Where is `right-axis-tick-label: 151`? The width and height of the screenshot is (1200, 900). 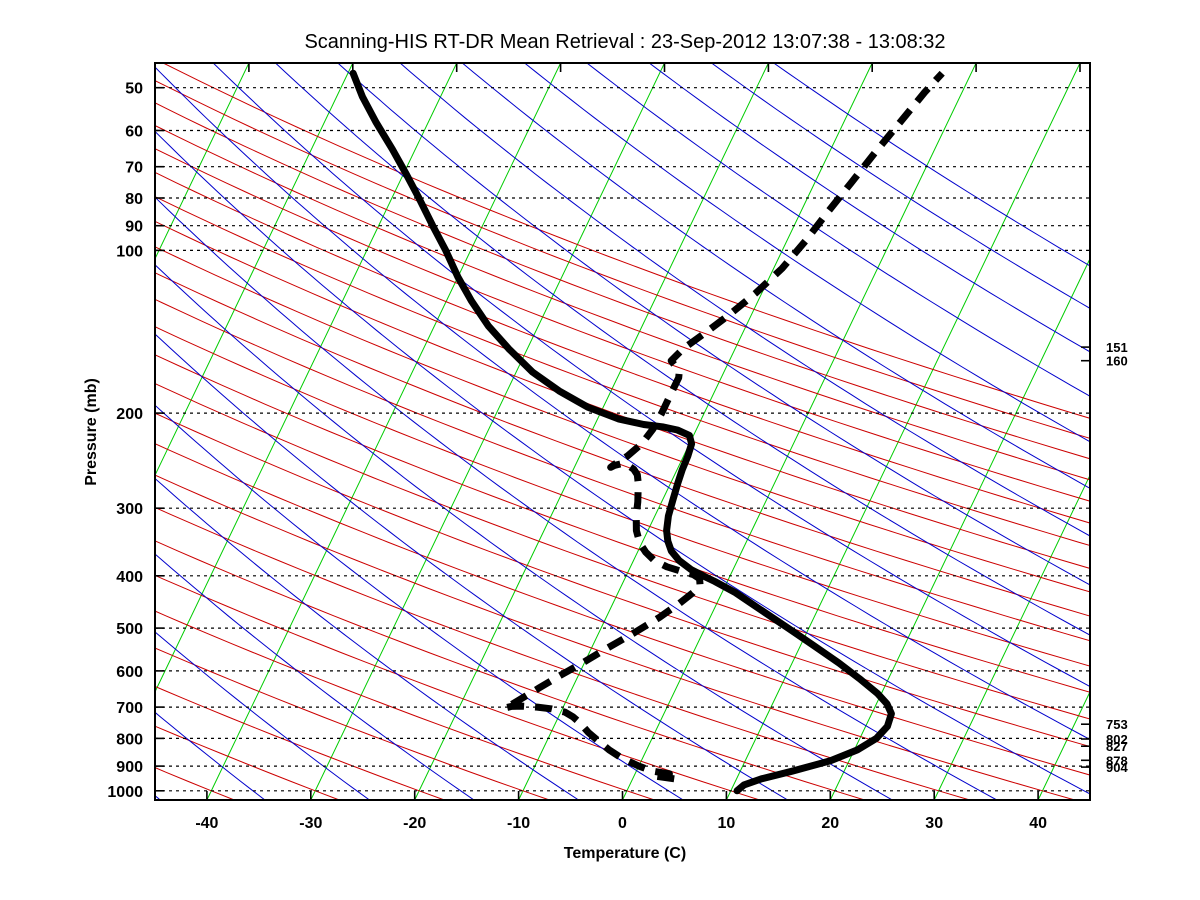
right-axis-tick-label: 151 is located at coordinates (1117, 347).